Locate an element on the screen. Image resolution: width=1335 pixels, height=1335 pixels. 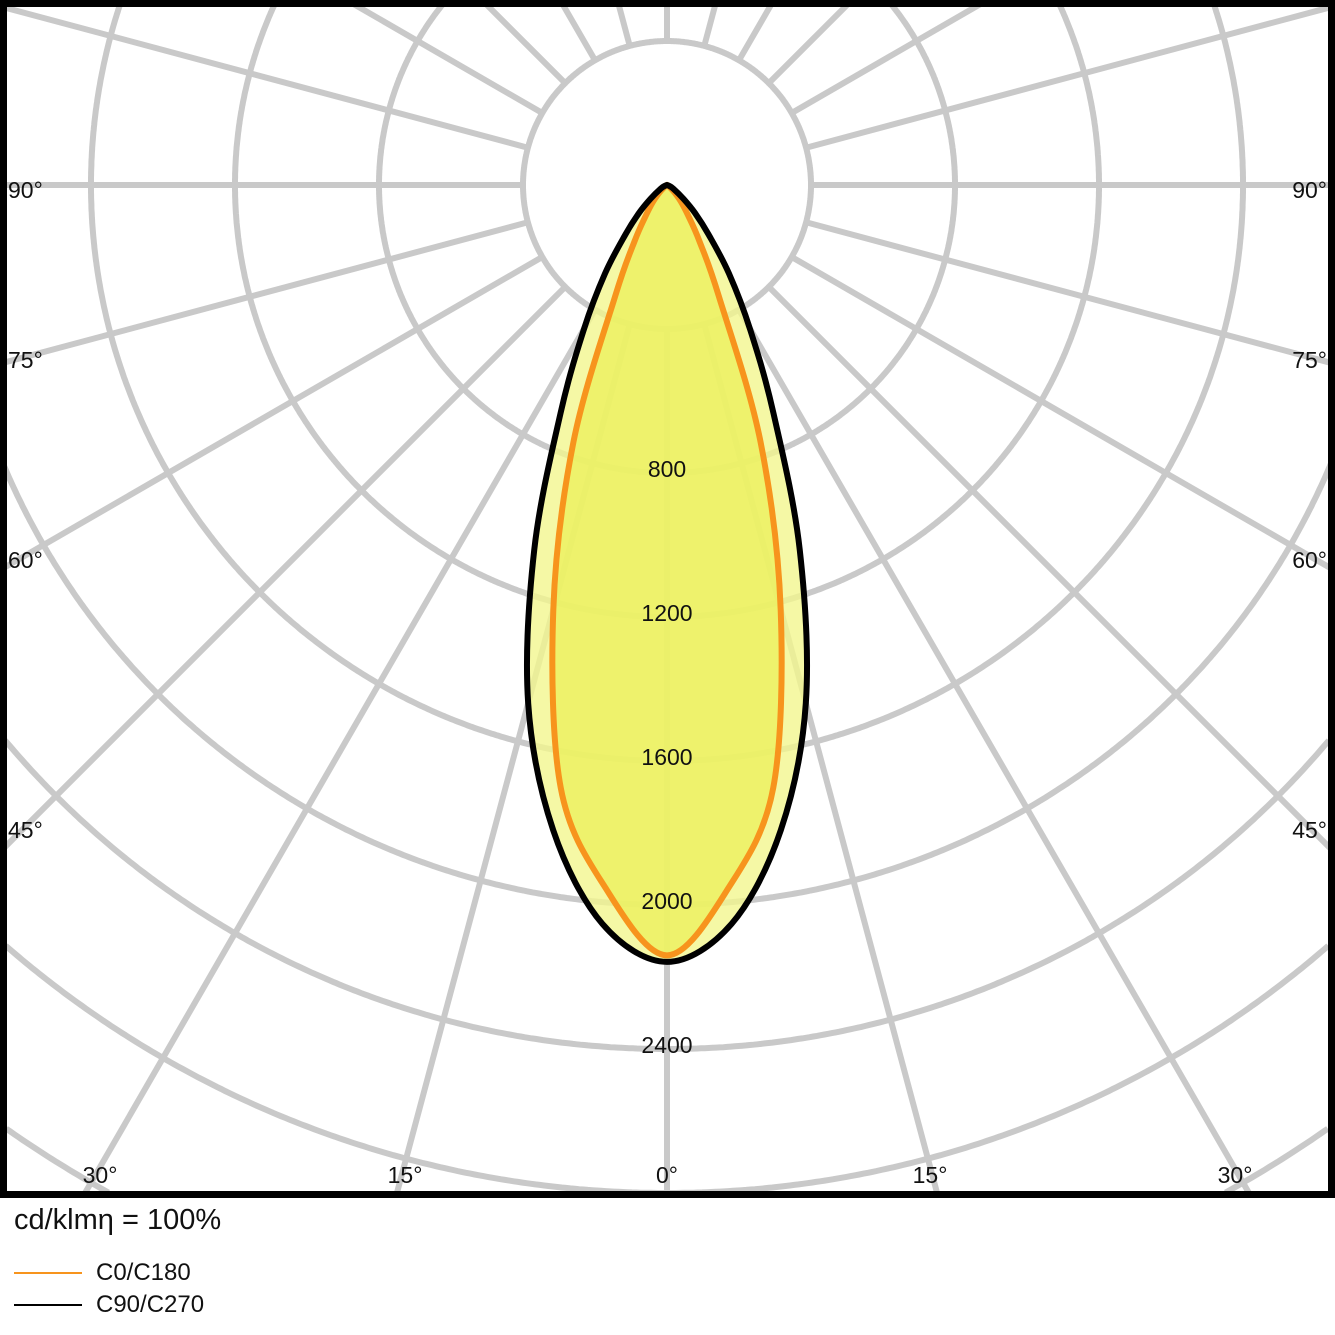
series-line-c0 is located at coordinates (667, 570).